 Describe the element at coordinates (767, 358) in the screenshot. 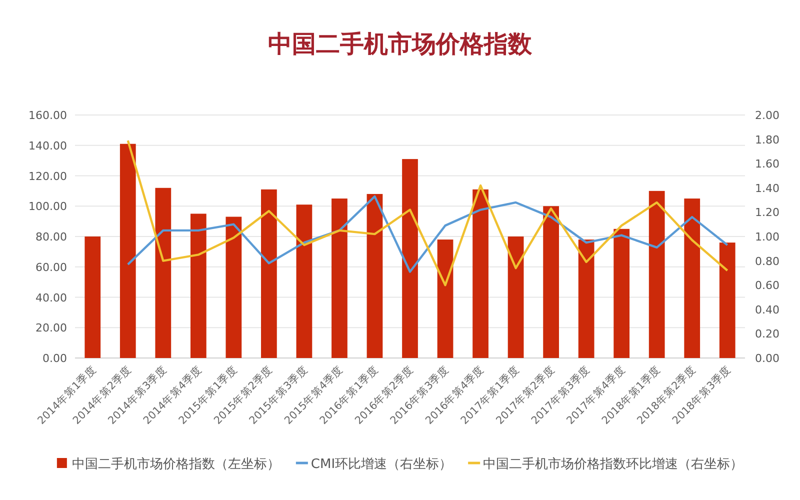

I see `y2-tick-label: 0.00` at that location.